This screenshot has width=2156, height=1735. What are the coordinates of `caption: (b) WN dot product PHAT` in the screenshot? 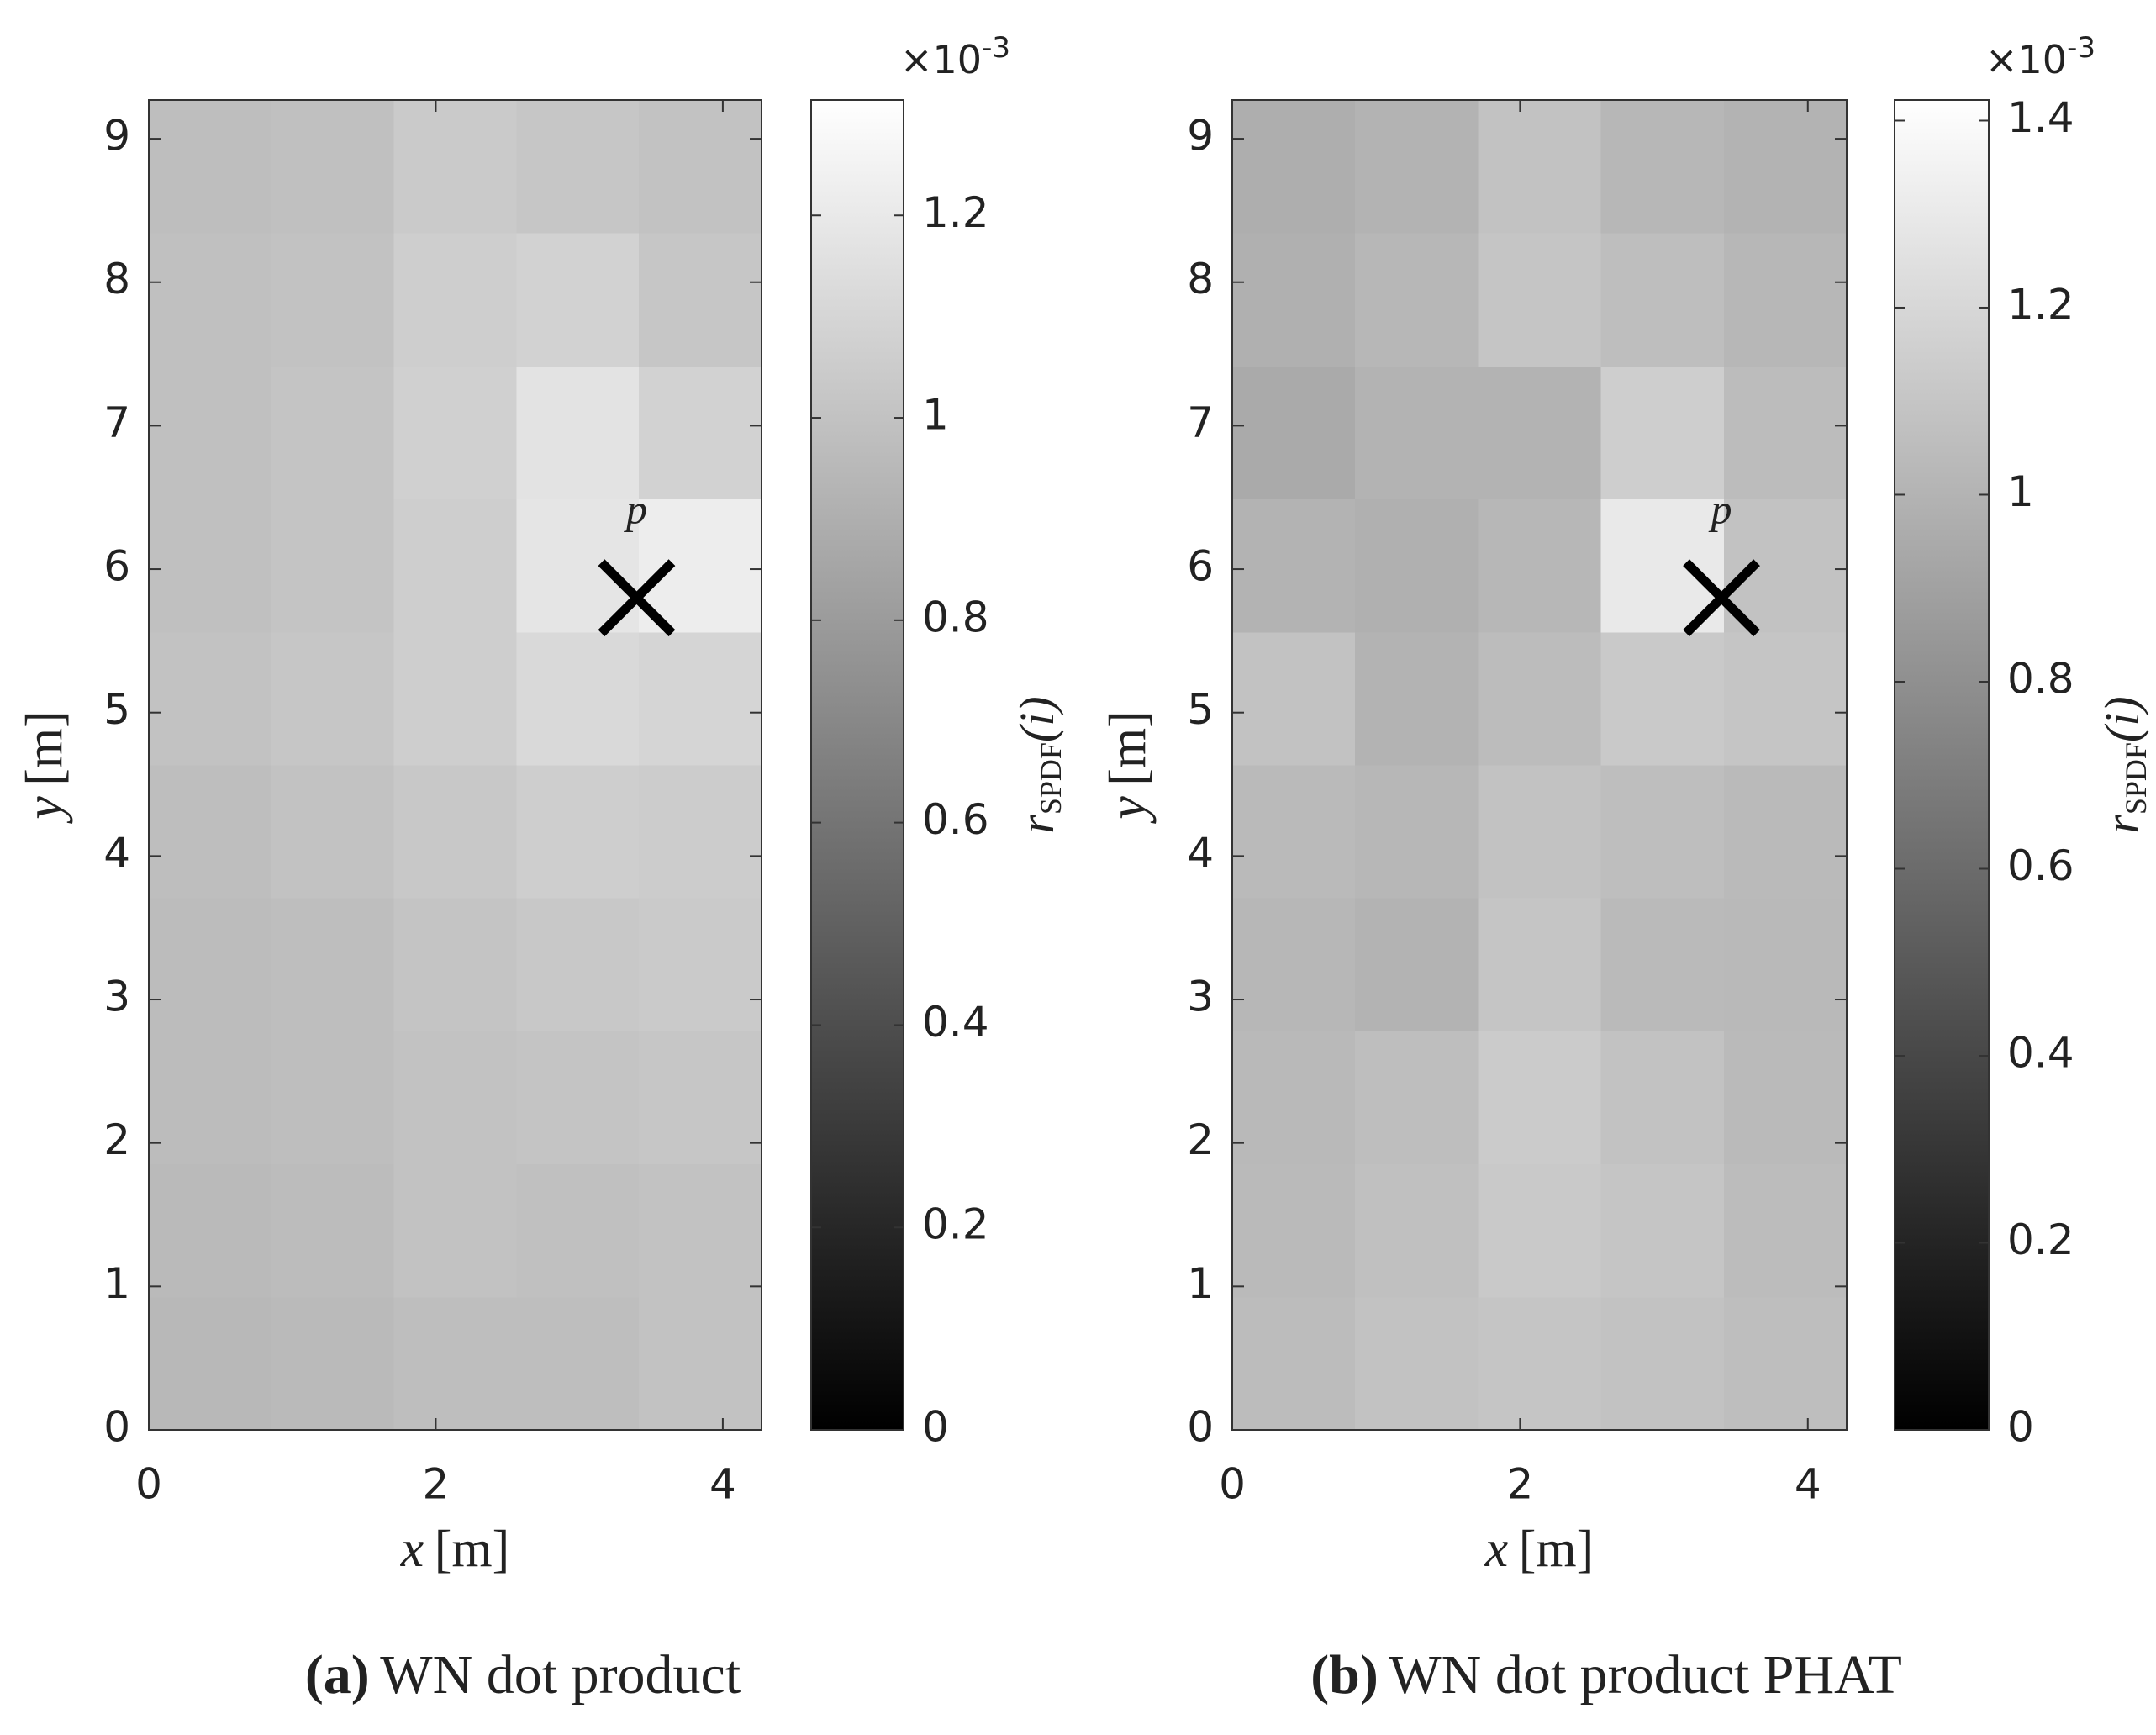 It's located at (1606, 1675).